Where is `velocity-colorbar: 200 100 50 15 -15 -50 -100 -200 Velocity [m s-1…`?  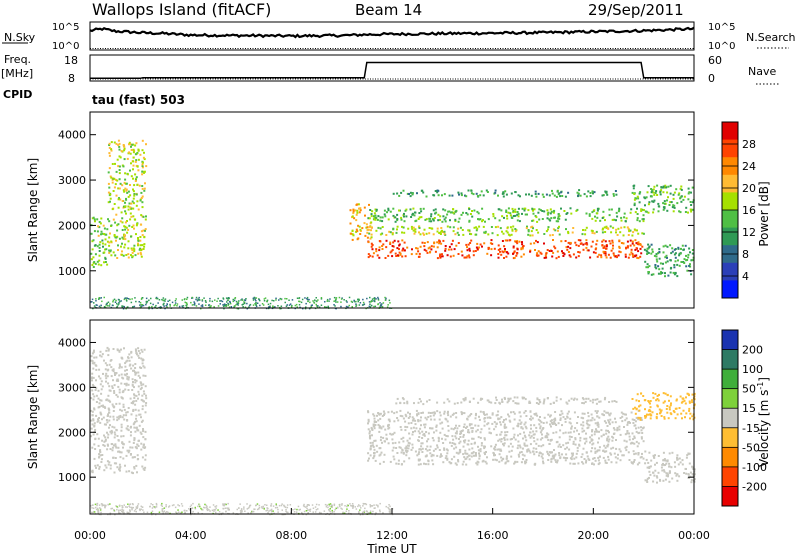
velocity-colorbar: 200 100 50 15 -15 -50 -100 -200 Velocity [m s-1… is located at coordinates (746, 418).